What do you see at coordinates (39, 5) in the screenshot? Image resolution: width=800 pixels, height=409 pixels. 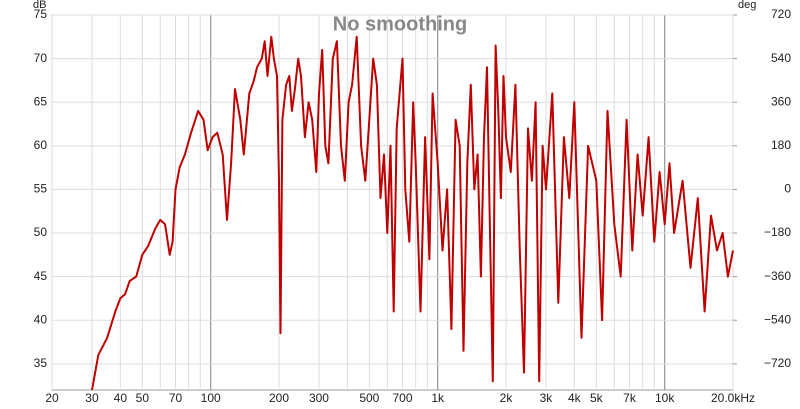 I see `y-axis-label: dB` at bounding box center [39, 5].